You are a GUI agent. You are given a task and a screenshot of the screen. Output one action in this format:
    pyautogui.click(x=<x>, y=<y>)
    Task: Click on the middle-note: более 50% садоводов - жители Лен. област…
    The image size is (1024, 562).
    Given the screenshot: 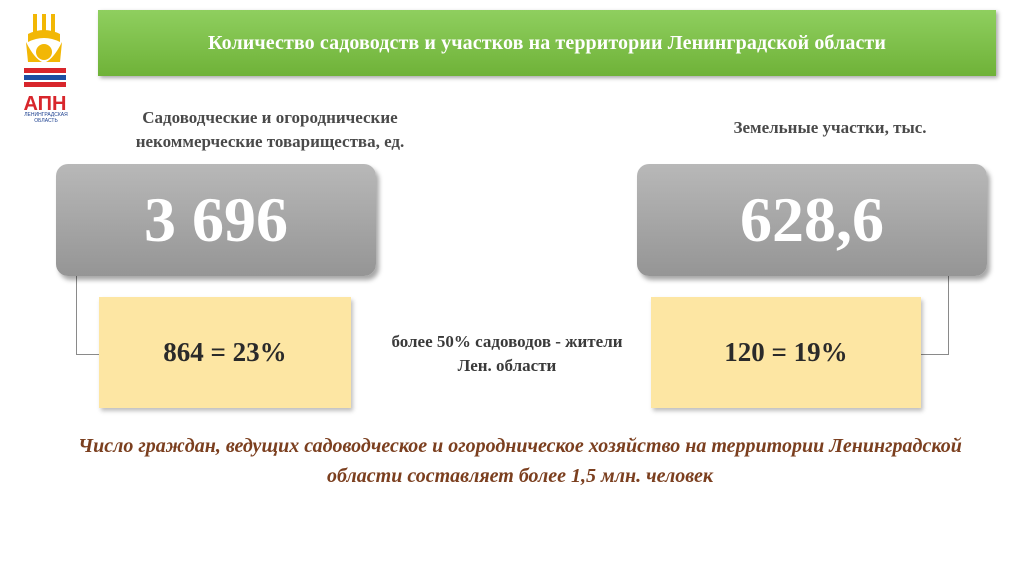 What is the action you would take?
    pyautogui.click(x=507, y=353)
    